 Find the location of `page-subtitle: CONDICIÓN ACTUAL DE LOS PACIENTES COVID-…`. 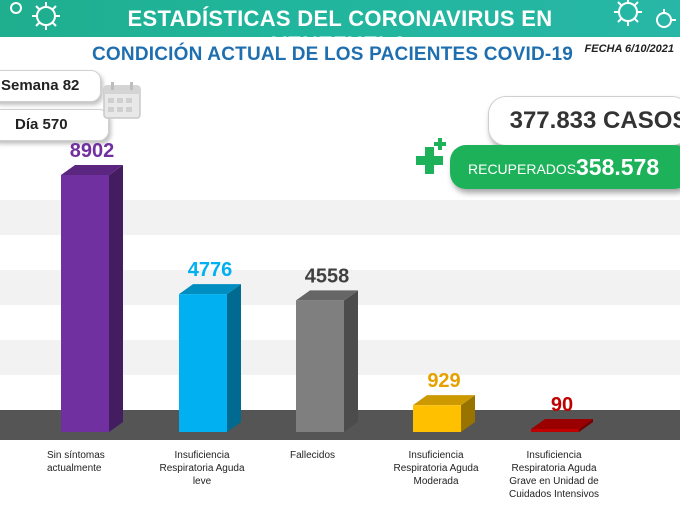

page-subtitle: CONDICIÓN ACTUAL DE LOS PACIENTES COVID-… is located at coordinates (332, 54).